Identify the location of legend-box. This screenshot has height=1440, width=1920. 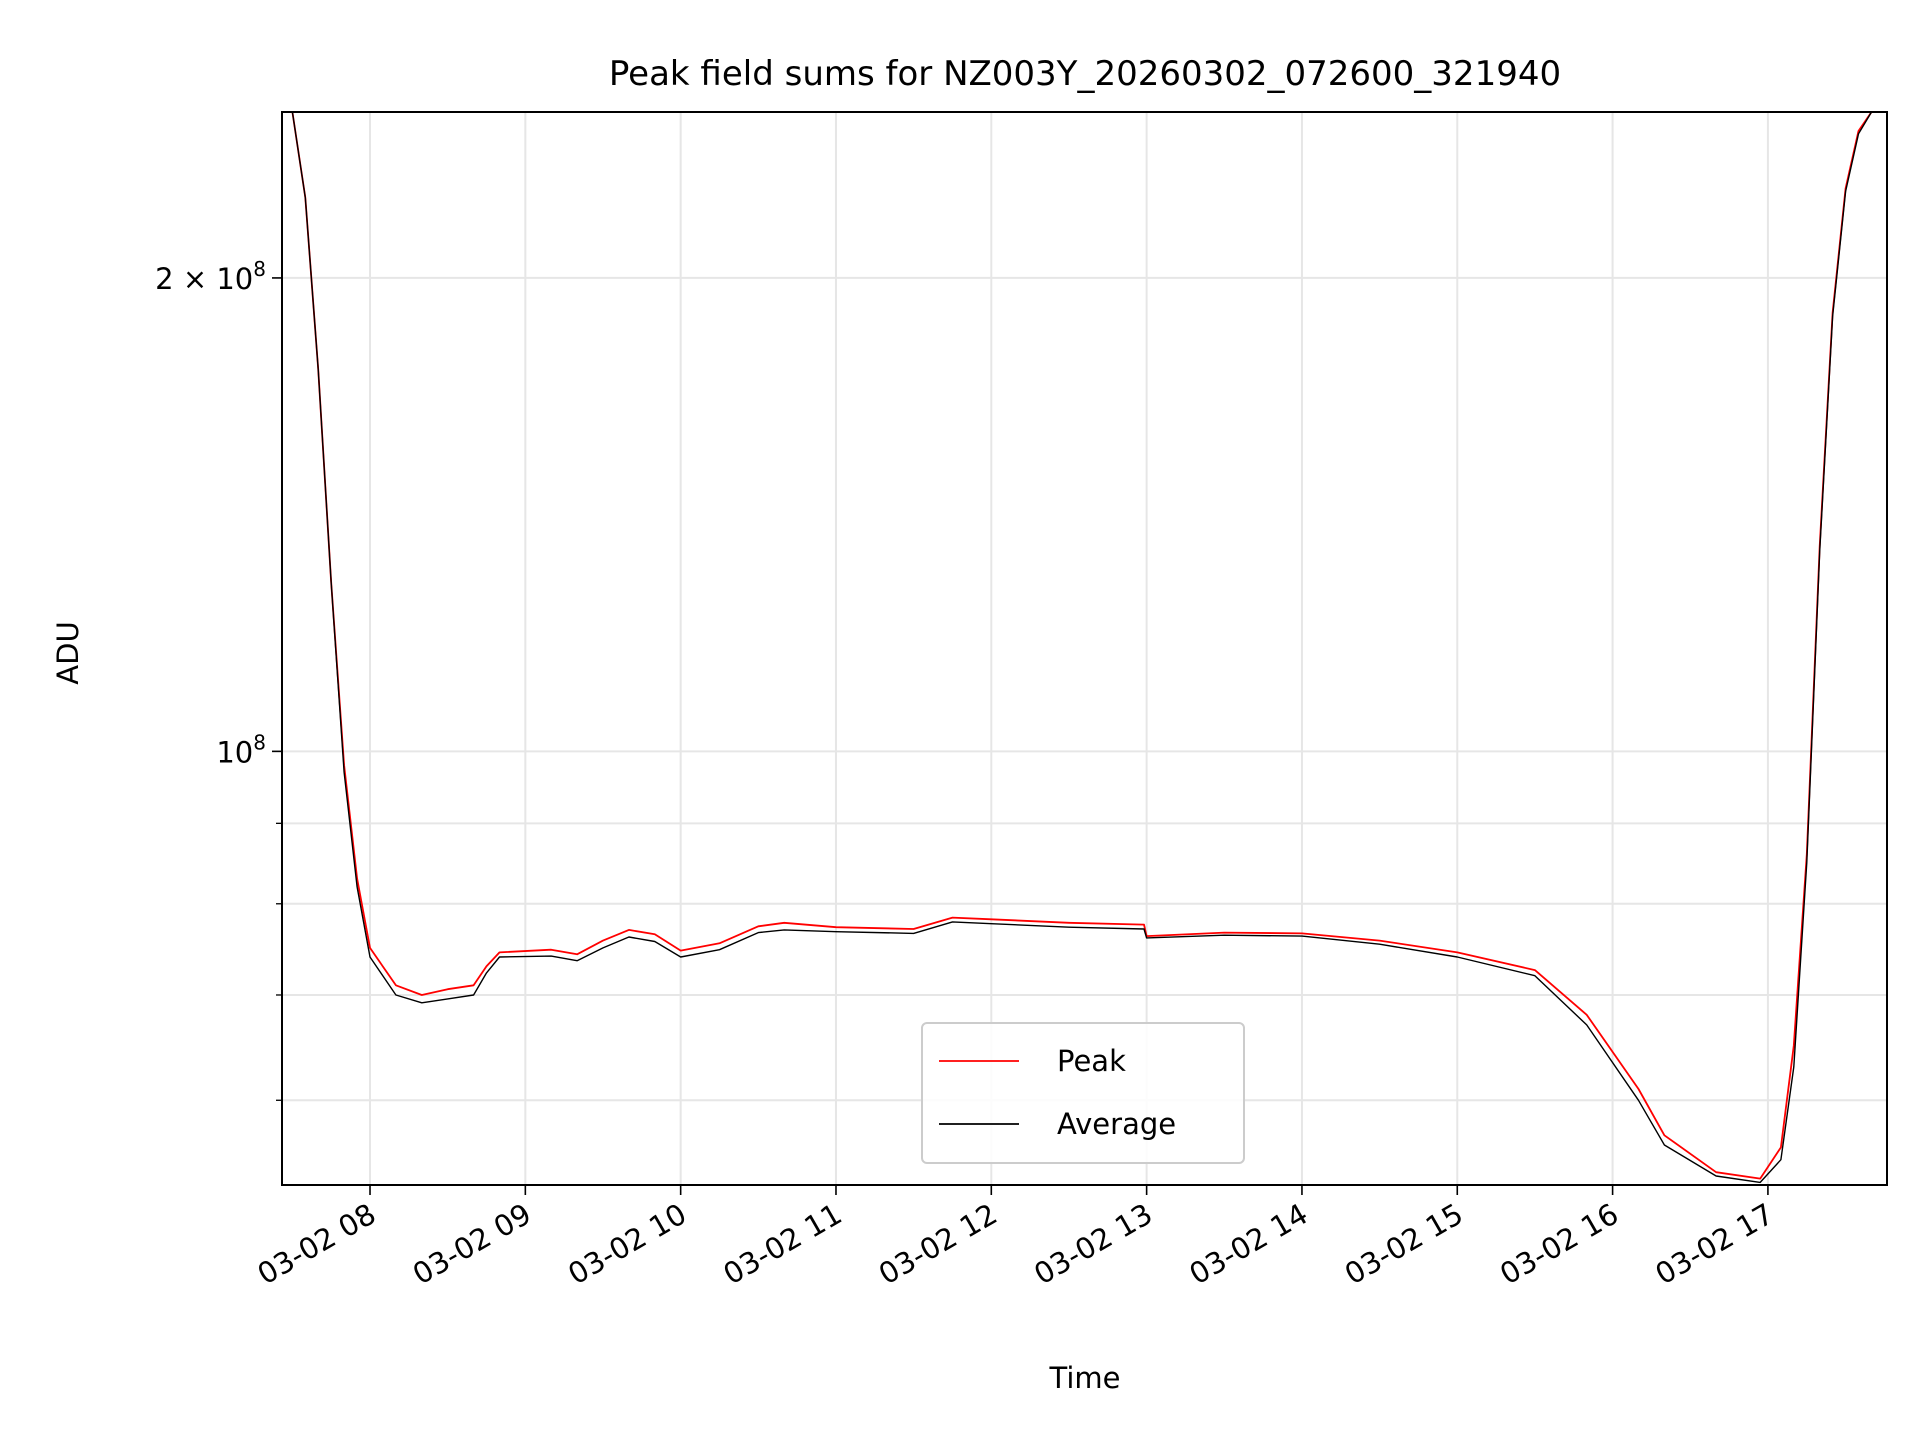
(1083, 1093).